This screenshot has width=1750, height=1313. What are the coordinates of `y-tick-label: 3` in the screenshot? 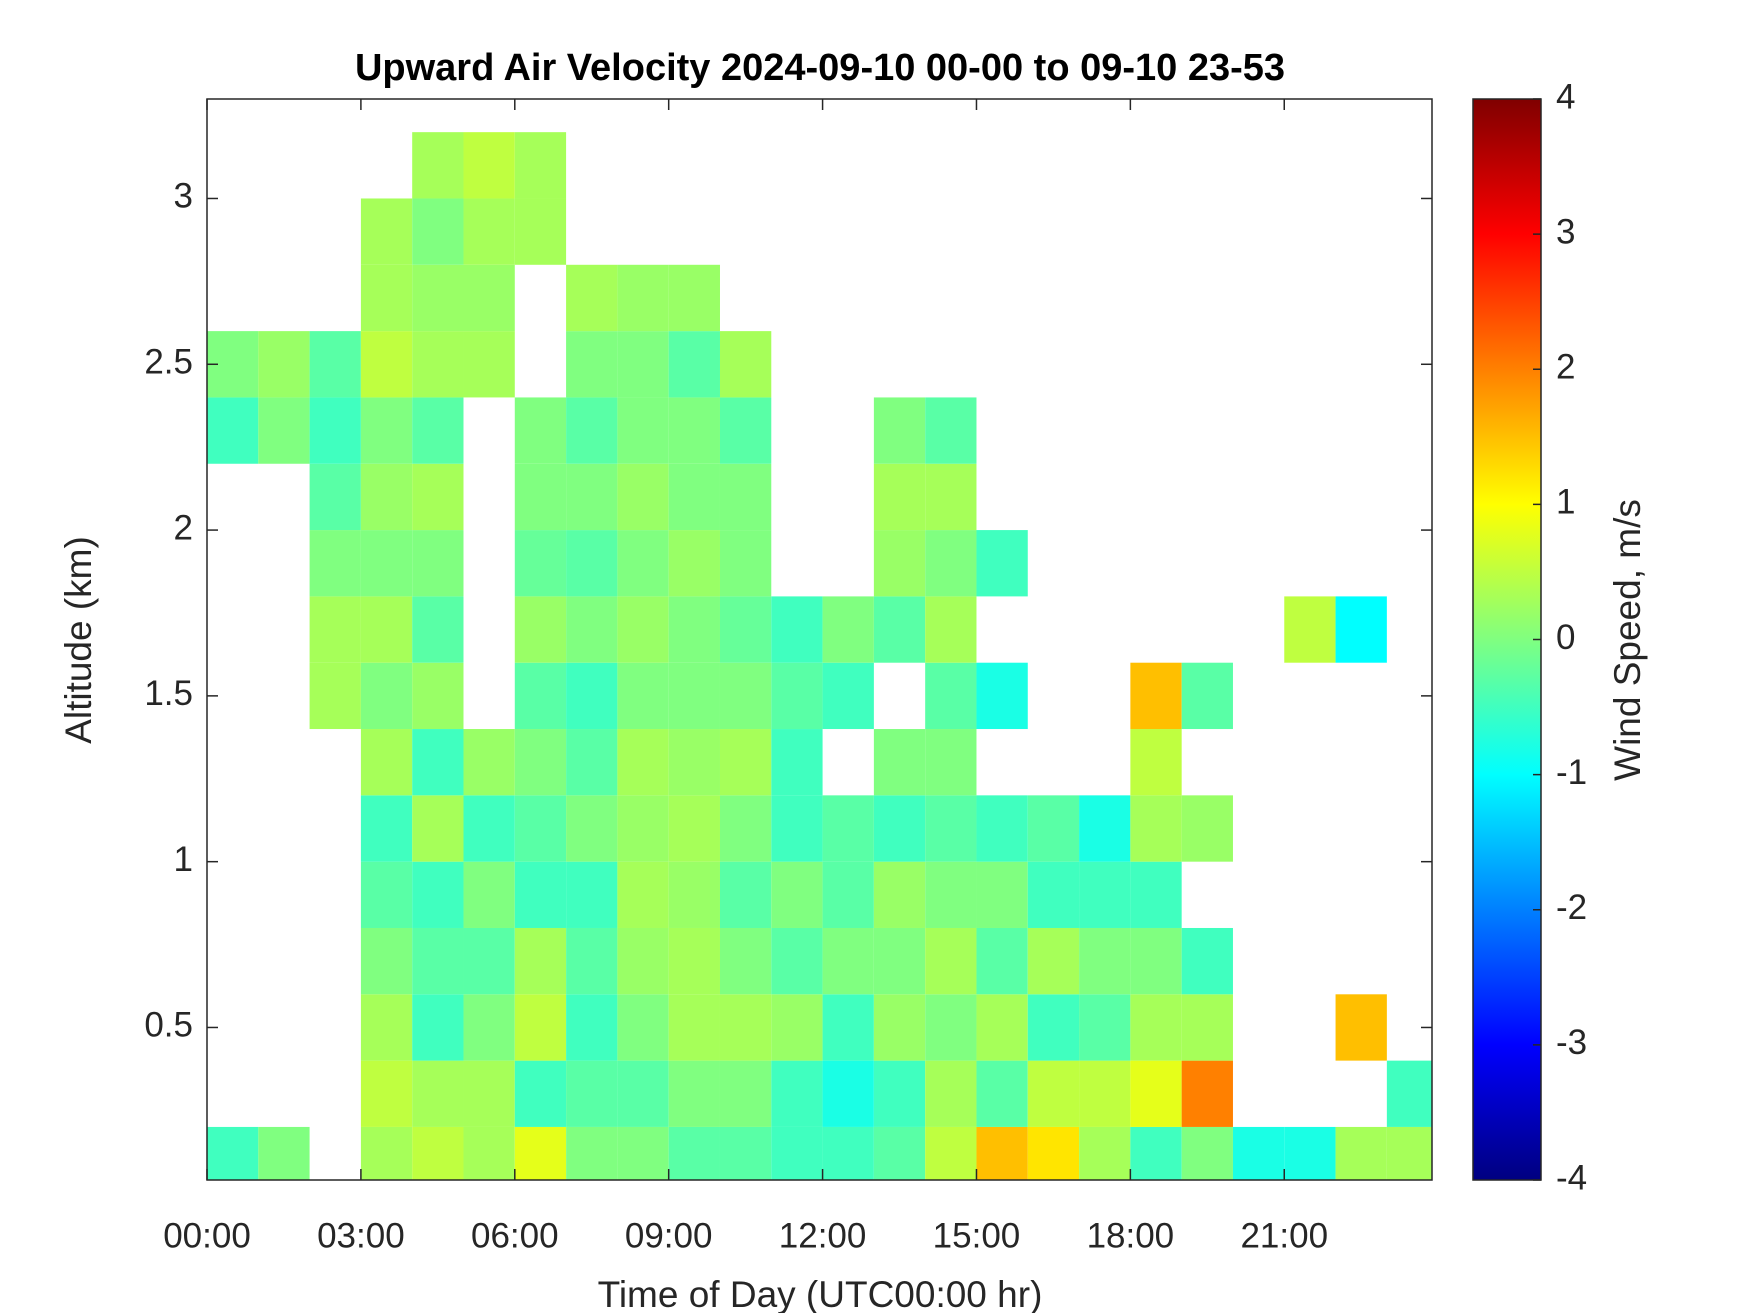 It's located at (183, 196).